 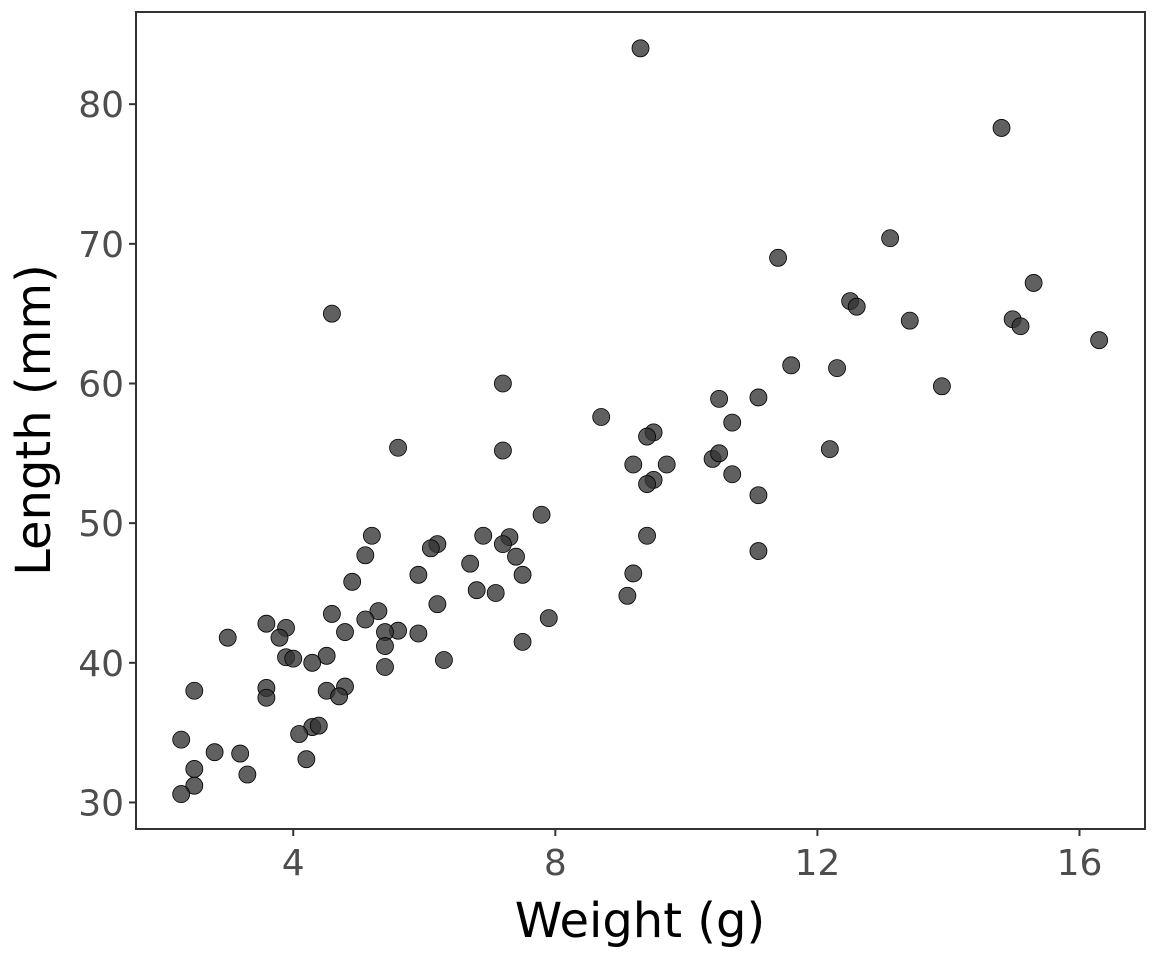 What do you see at coordinates (293, 863) in the screenshot?
I see `x-tick-label: 4` at bounding box center [293, 863].